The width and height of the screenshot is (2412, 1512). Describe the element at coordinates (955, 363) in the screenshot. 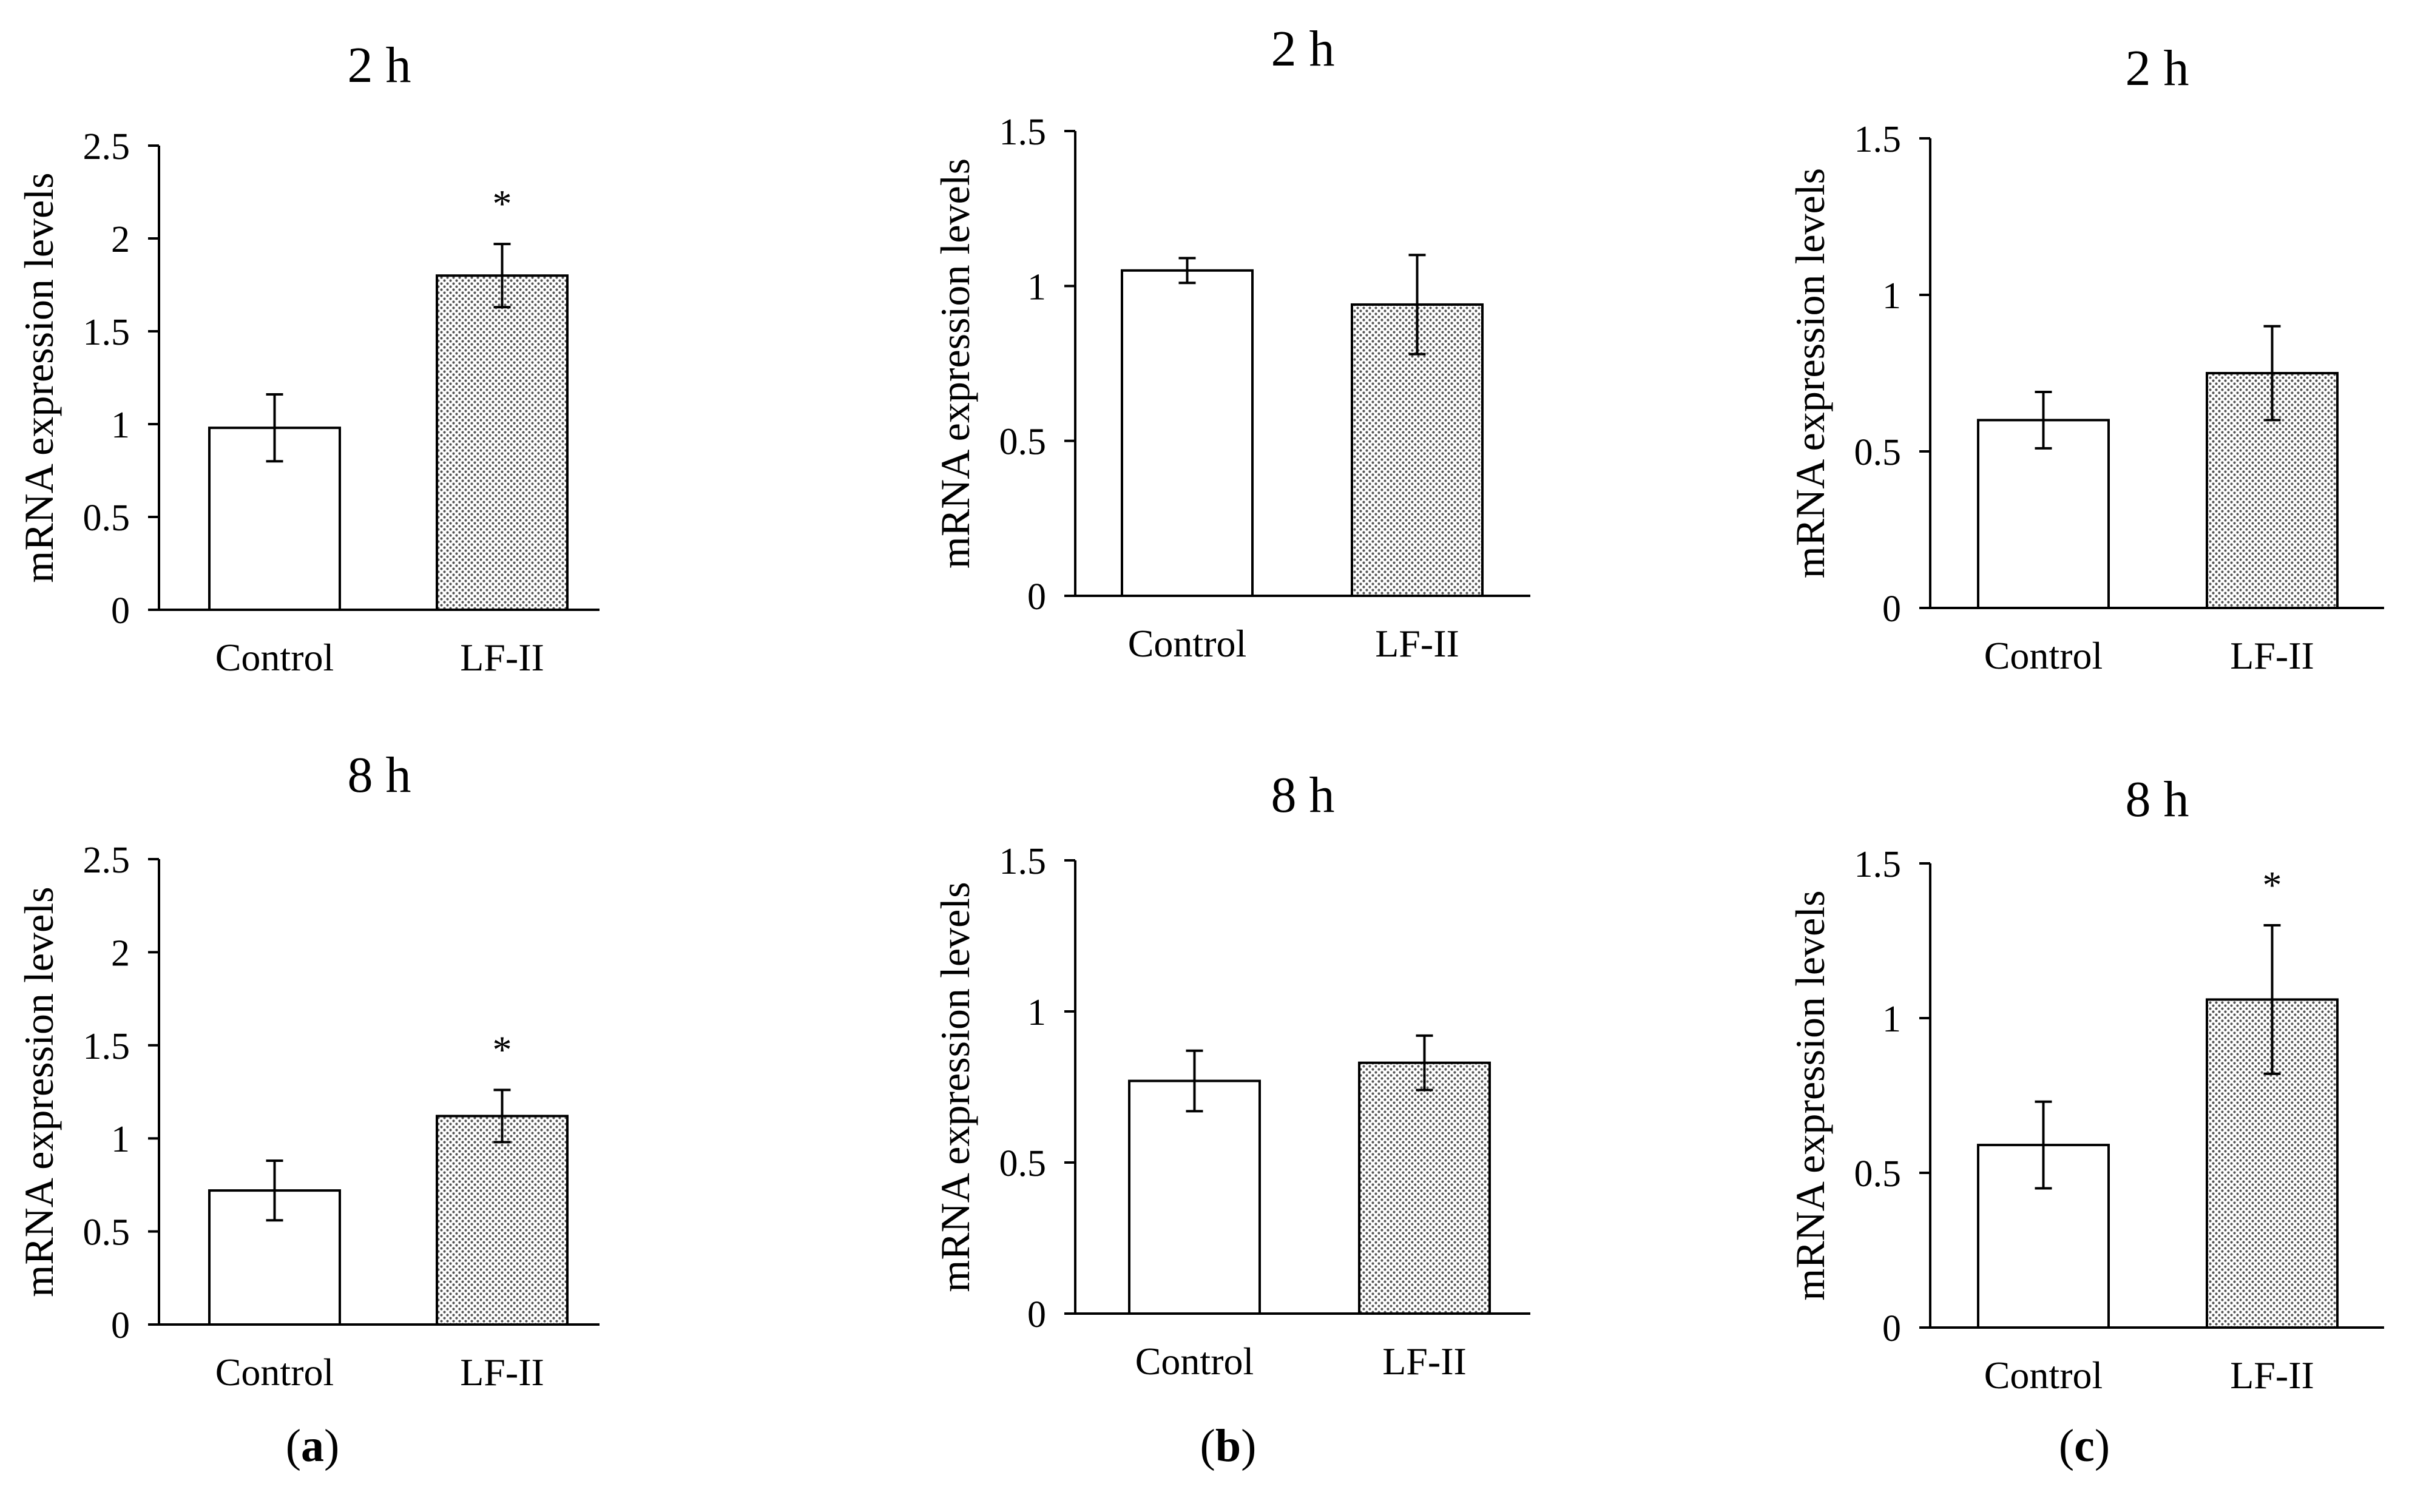

I see `chart-2-ylabel: mRNA expression levels` at that location.